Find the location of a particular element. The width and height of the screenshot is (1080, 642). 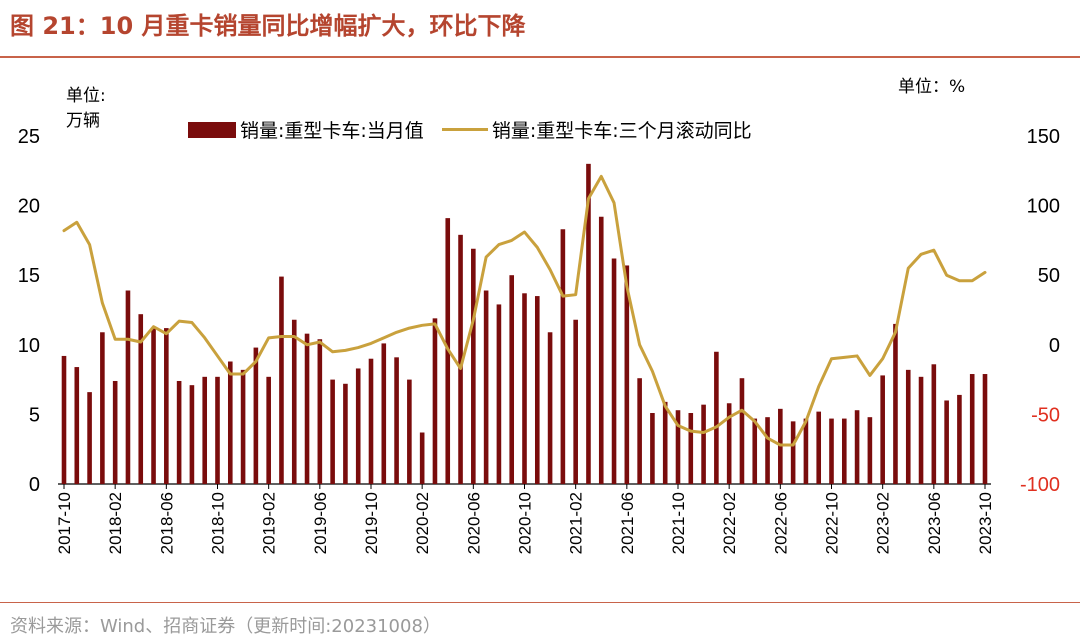

x-tick-label: 2022-02 is located at coordinates (729, 523).